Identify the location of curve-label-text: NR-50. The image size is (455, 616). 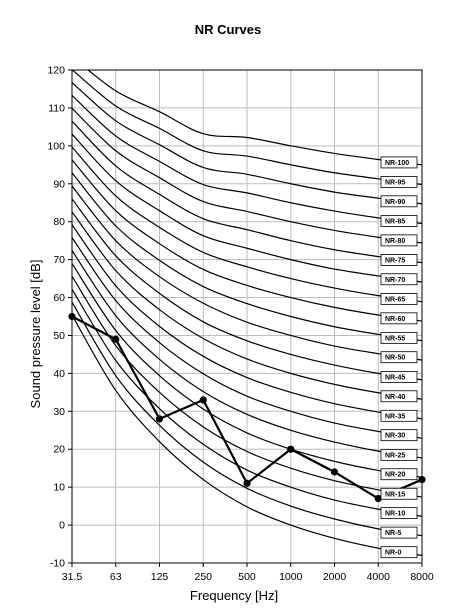
(395, 358).